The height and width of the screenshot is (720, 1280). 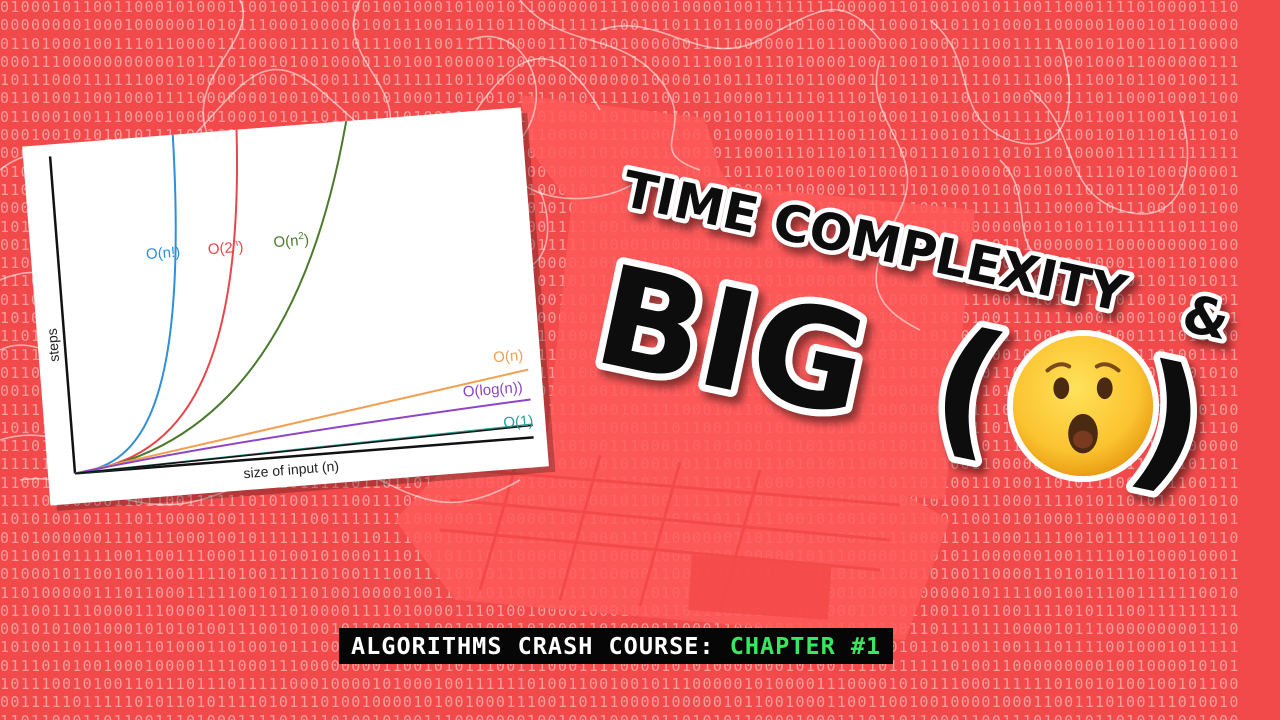 What do you see at coordinates (805, 646) in the screenshot?
I see `banner-chapter: CHAPTER #1` at bounding box center [805, 646].